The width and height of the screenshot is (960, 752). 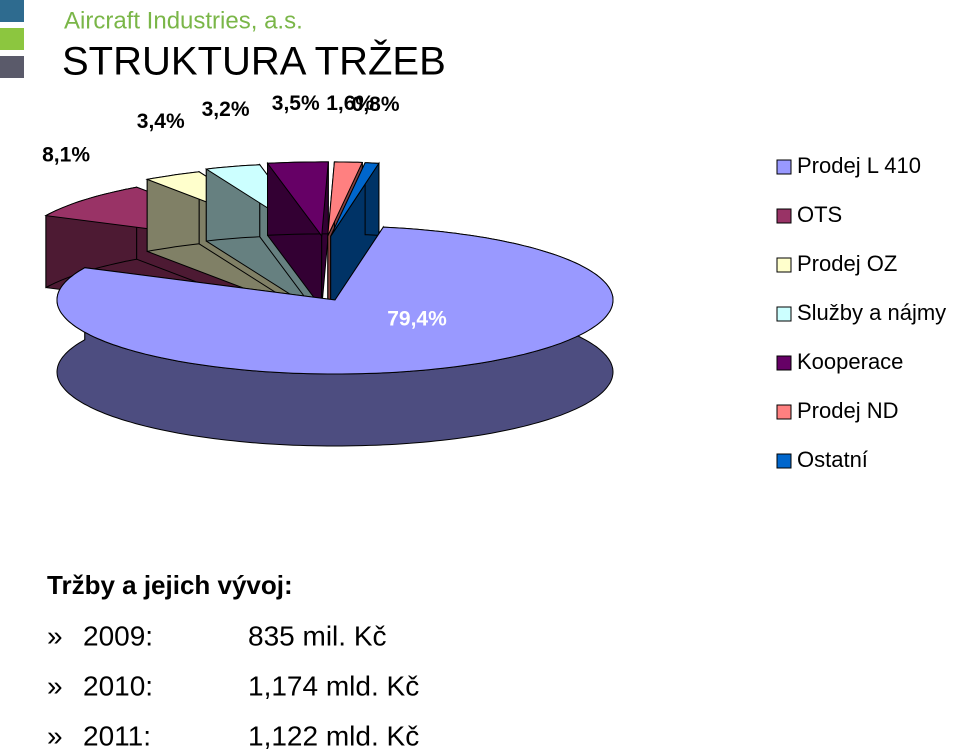 What do you see at coordinates (819, 214) in the screenshot?
I see `legend-label: OTS` at bounding box center [819, 214].